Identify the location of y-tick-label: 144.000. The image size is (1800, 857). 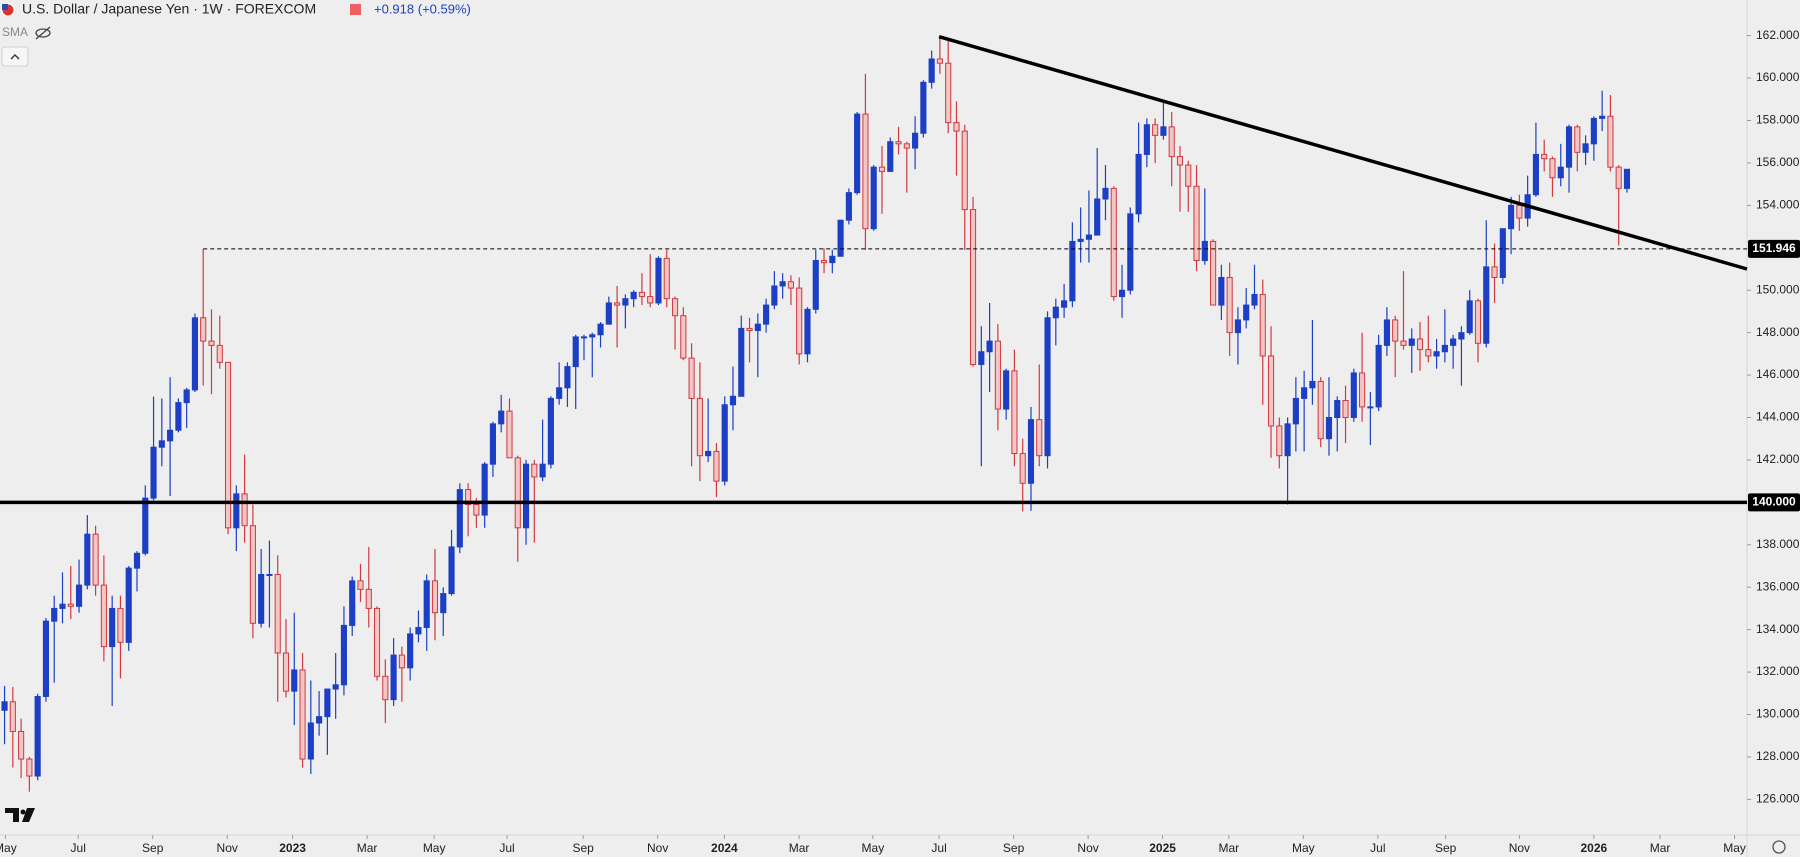
(1778, 417).